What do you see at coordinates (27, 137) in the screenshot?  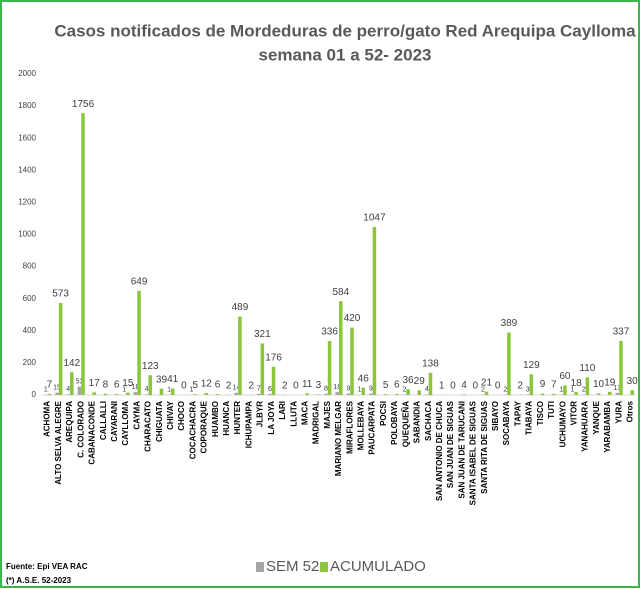 I see `y-tick-label: 1600` at bounding box center [27, 137].